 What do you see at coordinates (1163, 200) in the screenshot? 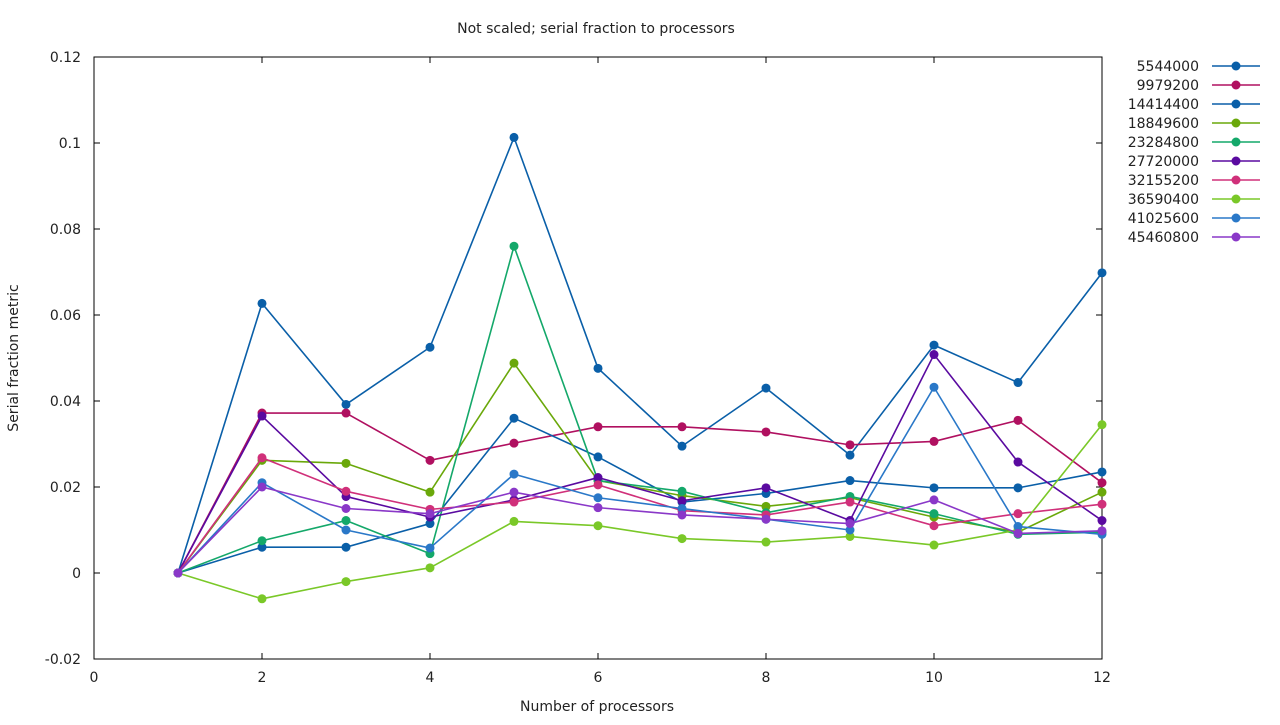
I see `legend-label: 36590400` at bounding box center [1163, 200].